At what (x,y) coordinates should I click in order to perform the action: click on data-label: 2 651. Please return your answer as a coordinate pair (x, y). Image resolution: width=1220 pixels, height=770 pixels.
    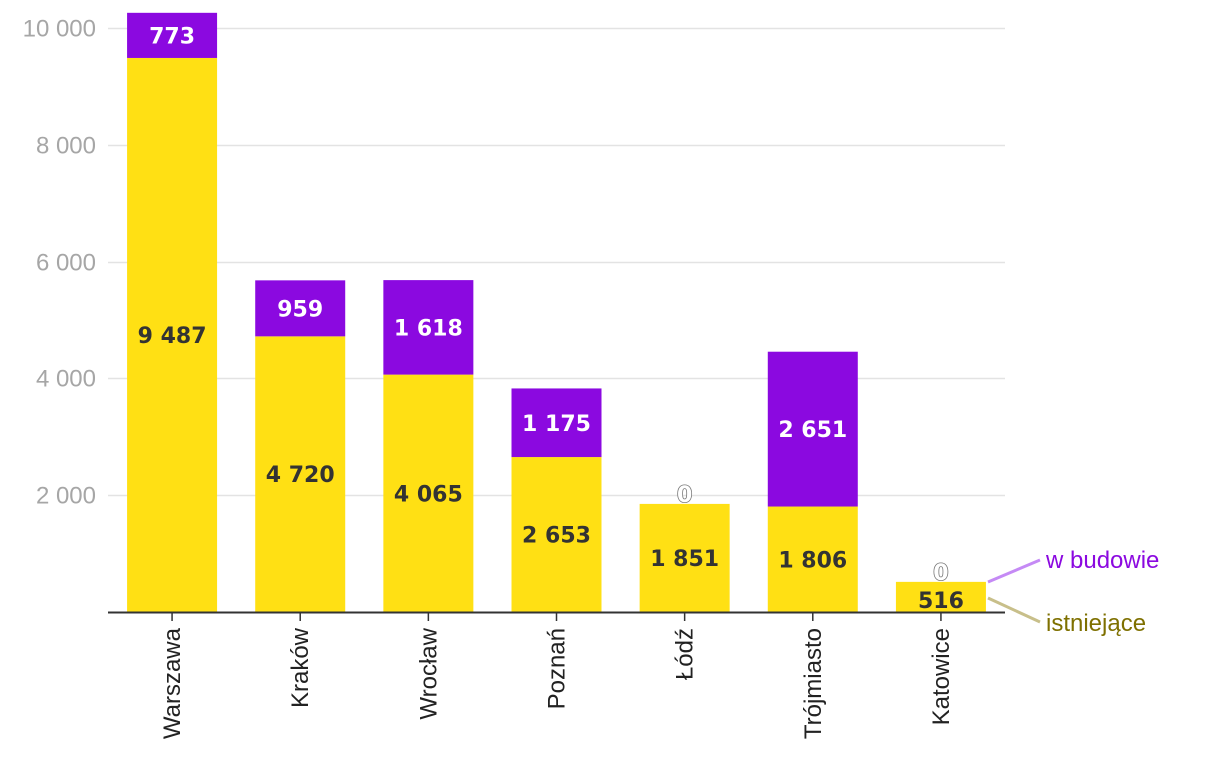
    Looking at the image, I should click on (812, 430).